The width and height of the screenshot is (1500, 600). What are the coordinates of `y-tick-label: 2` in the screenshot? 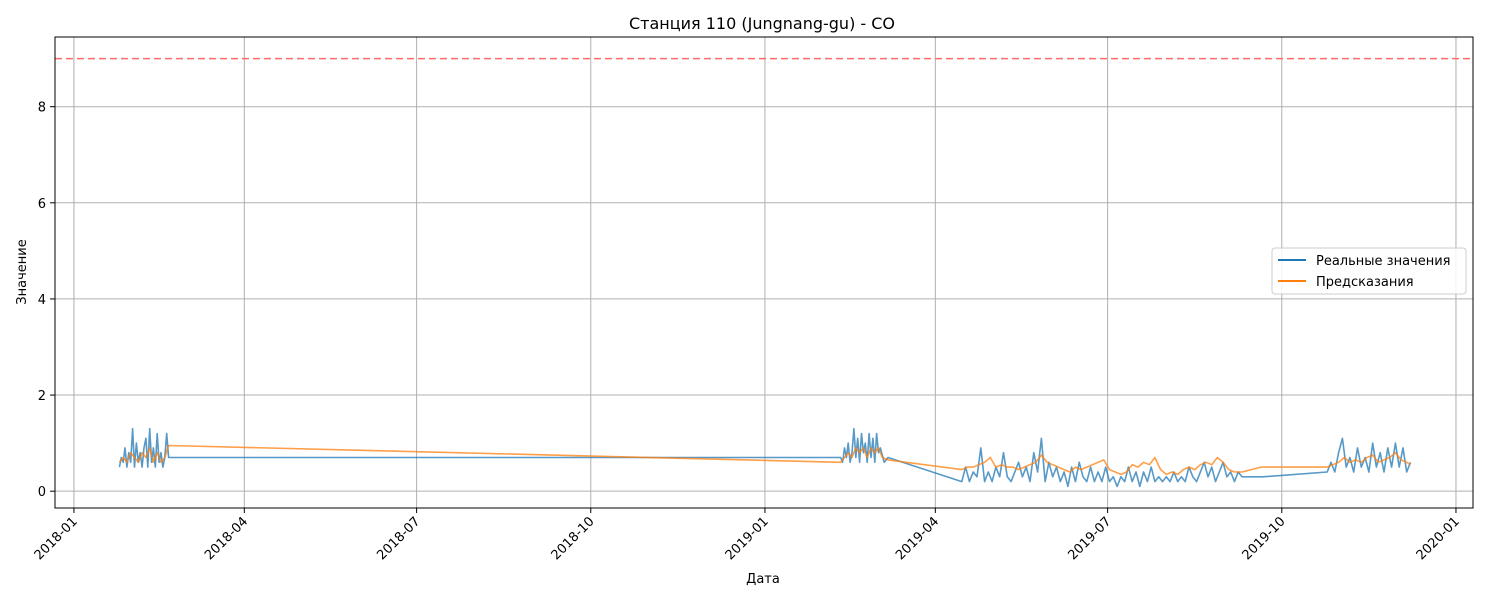 It's located at (42, 396).